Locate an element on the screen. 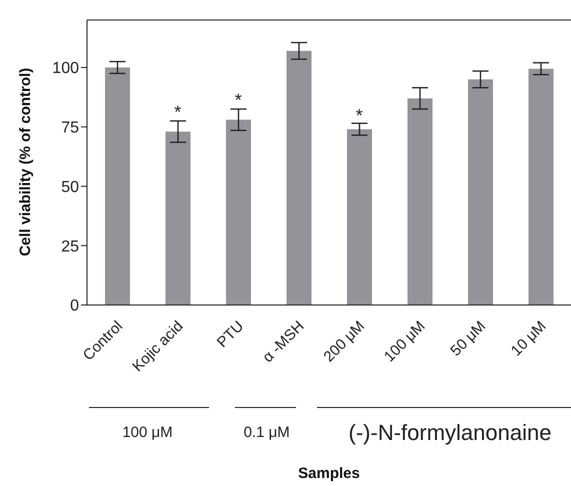 The height and width of the screenshot is (486, 571). x-tick-label: 10 μM is located at coordinates (529, 339).